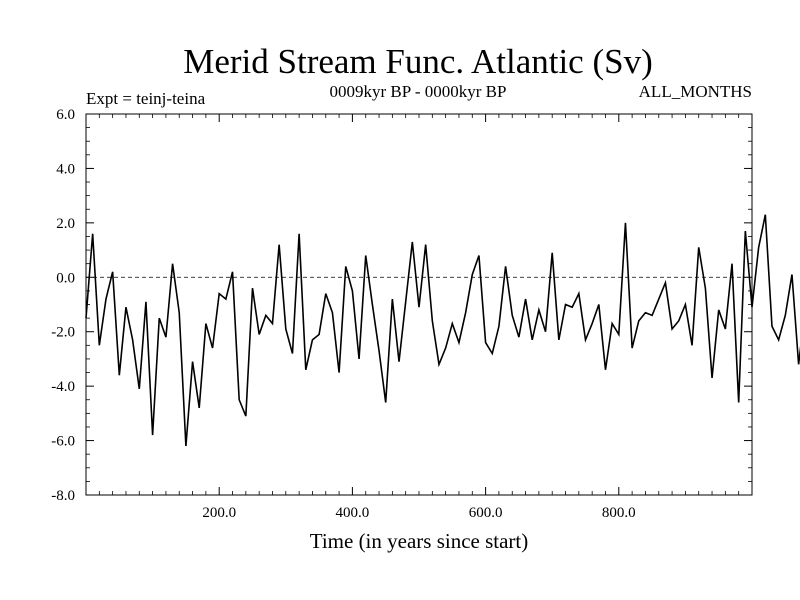  Describe the element at coordinates (65, 169) in the screenshot. I see `y-tick-label: 4.0` at that location.